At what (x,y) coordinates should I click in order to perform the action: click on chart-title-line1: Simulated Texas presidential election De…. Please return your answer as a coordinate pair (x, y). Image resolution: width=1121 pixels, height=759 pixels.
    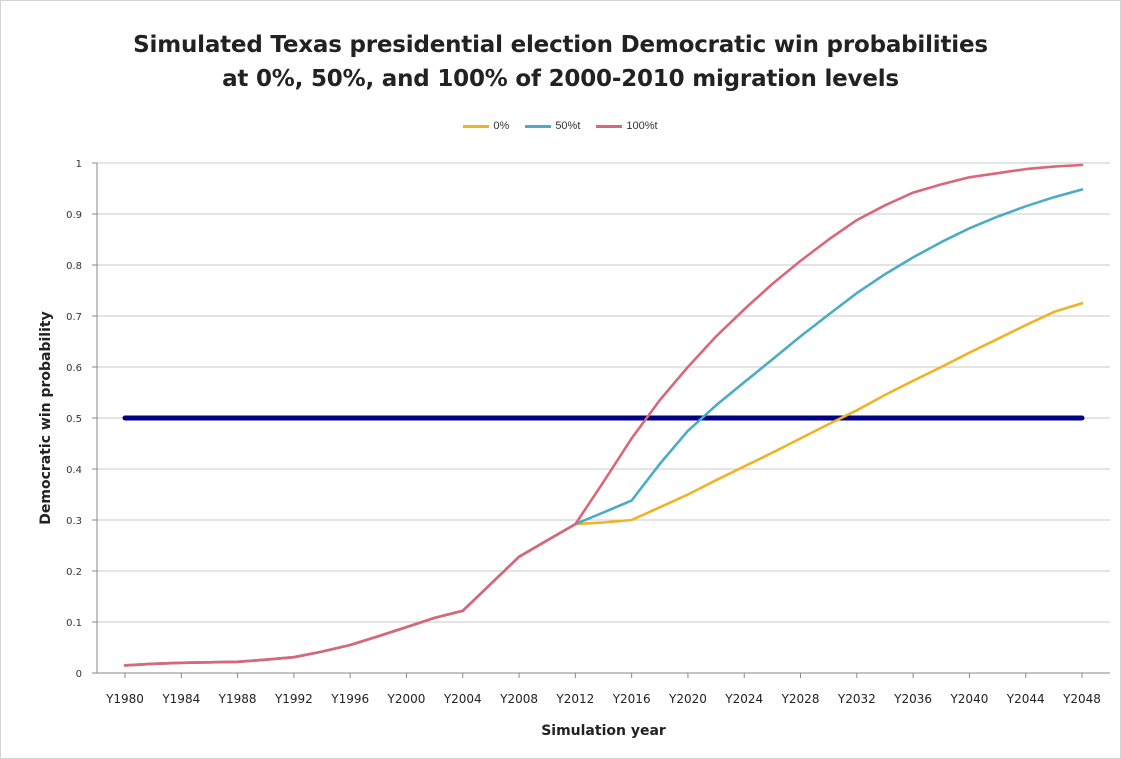
    Looking at the image, I should click on (560, 45).